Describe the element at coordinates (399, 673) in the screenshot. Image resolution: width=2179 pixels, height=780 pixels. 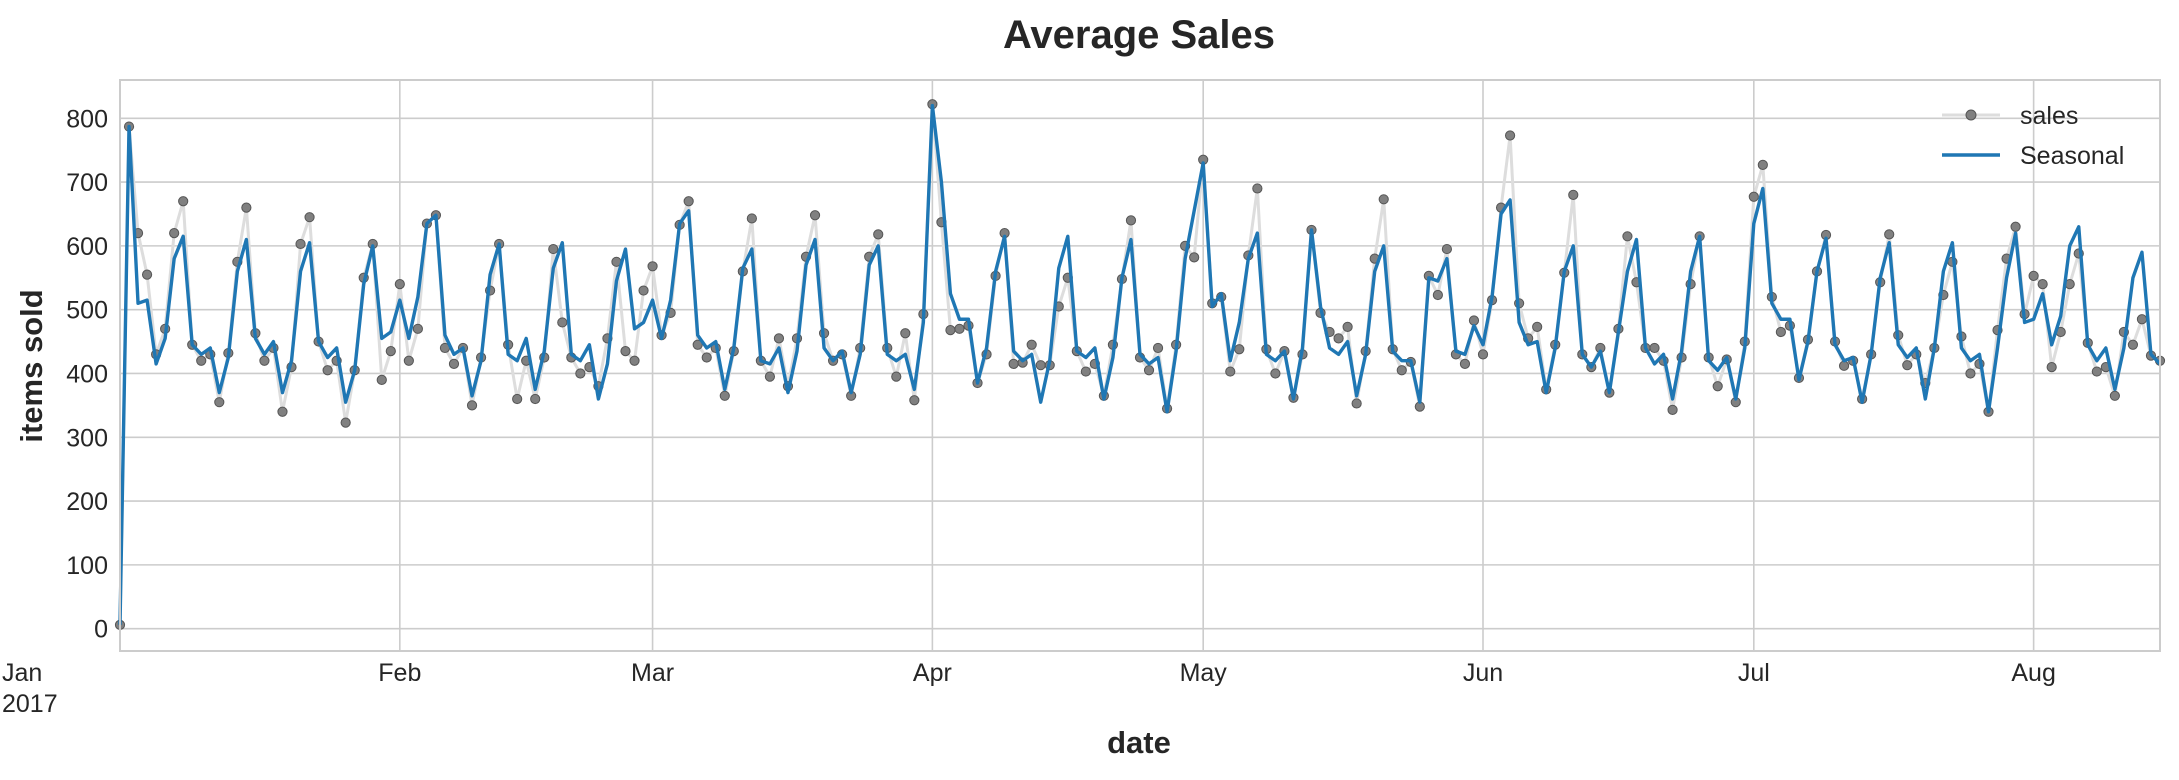
I see `x-tick-label: Feb` at that location.